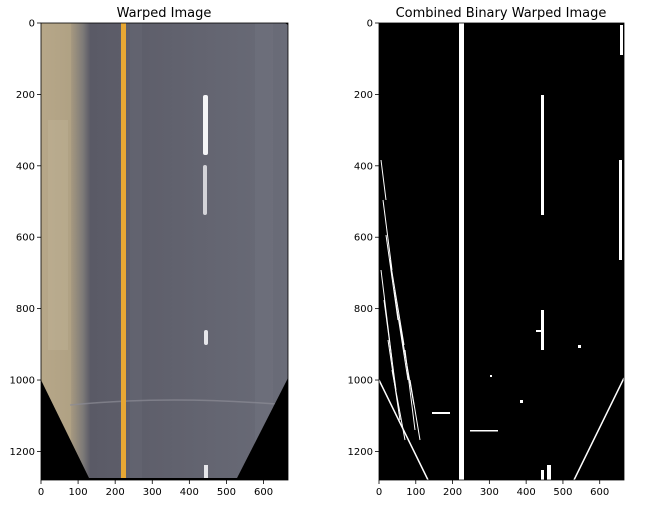 The width and height of the screenshot is (647, 517). I want to click on warp-border-left, so click(65, 430).